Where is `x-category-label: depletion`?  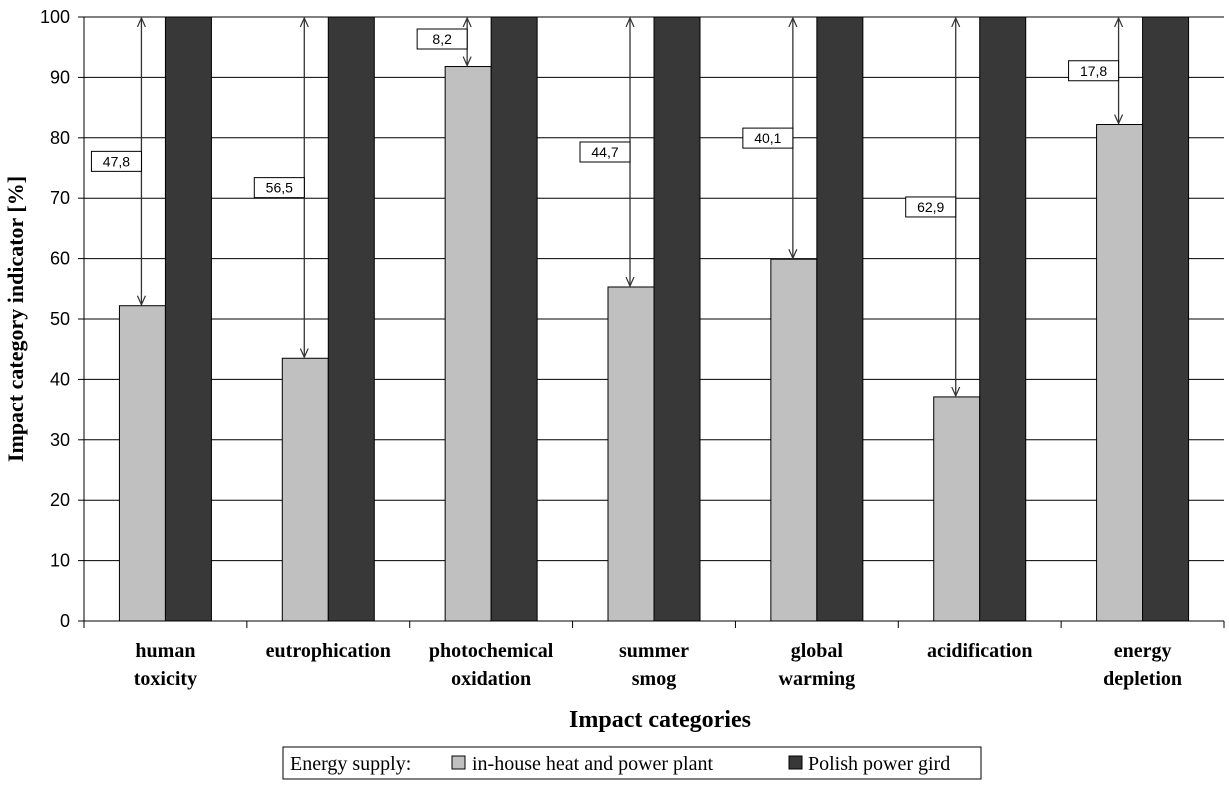 x-category-label: depletion is located at coordinates (1142, 679).